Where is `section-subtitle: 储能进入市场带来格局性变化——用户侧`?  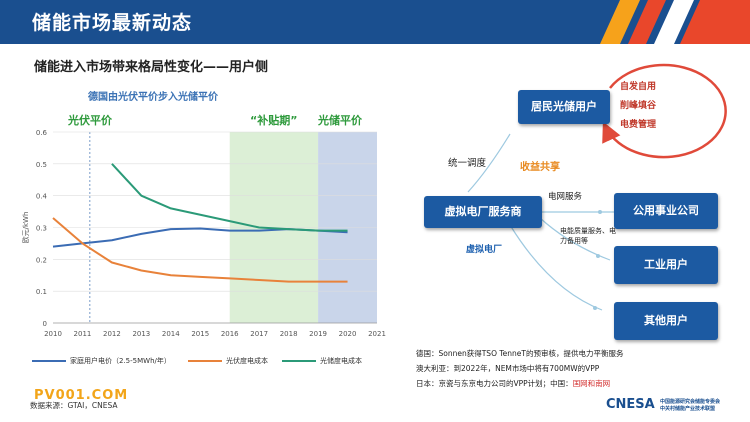 section-subtitle: 储能进入市场带来格局性变化——用户侧 is located at coordinates (151, 67).